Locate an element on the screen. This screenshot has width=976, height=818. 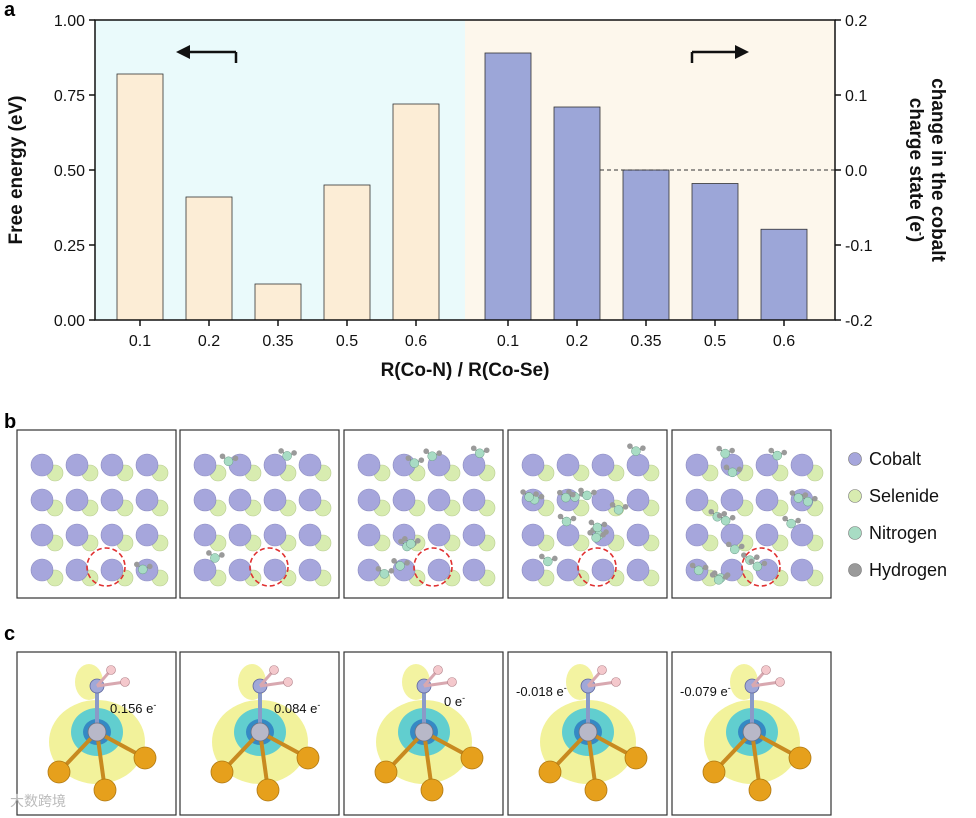
right-tick-label: 0.0 is located at coordinates (856, 171).